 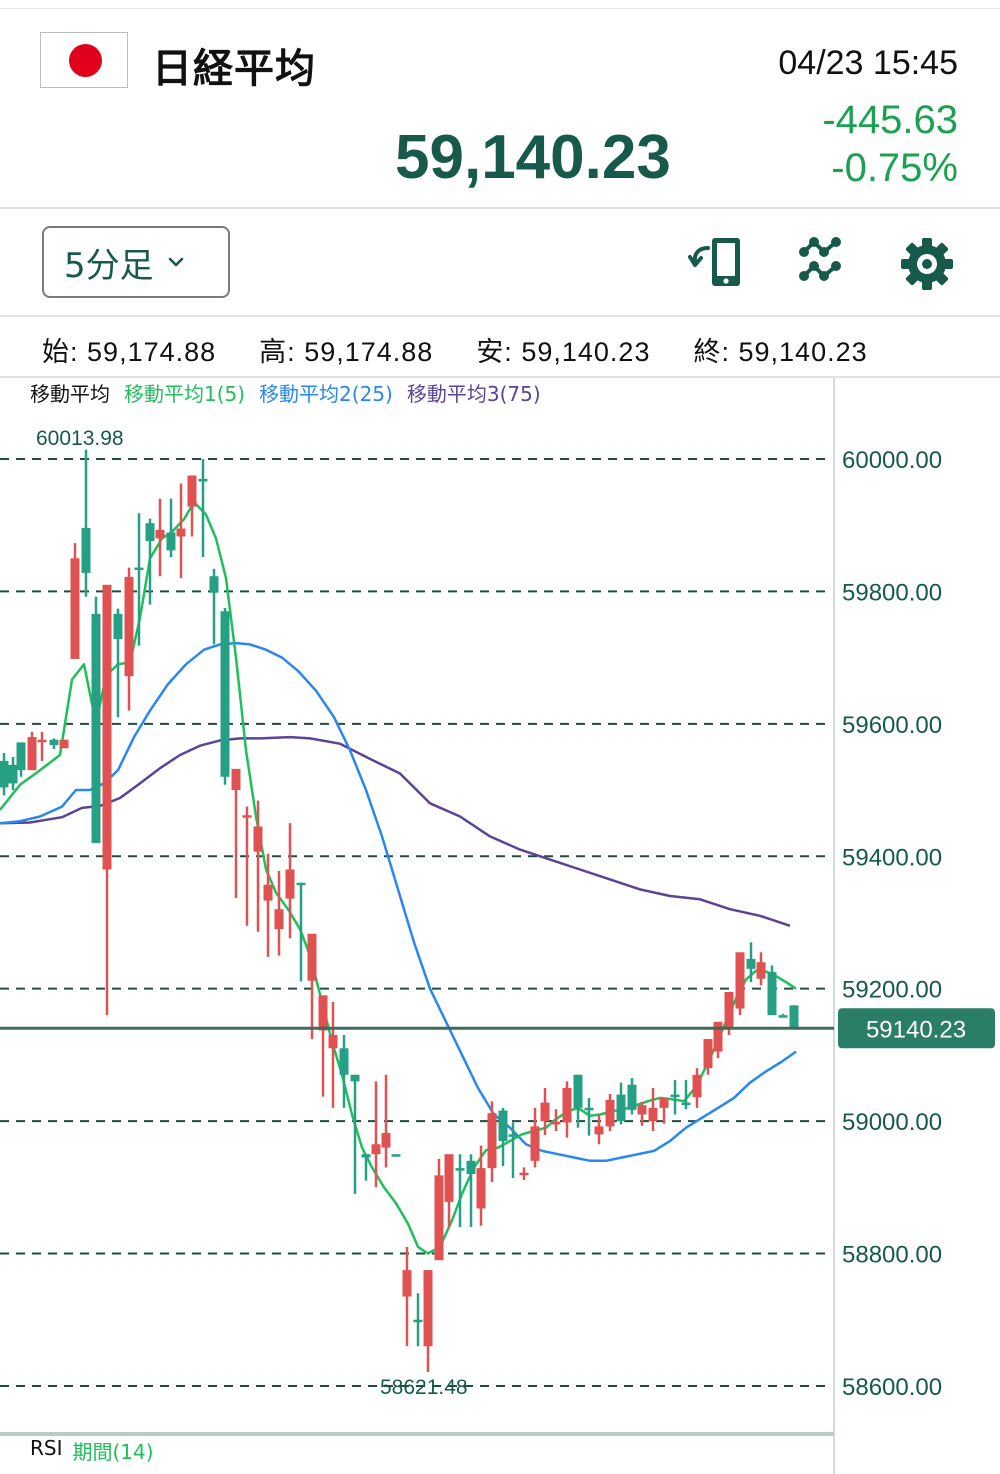 I want to click on chevron-down-icon, so click(x=175, y=262).